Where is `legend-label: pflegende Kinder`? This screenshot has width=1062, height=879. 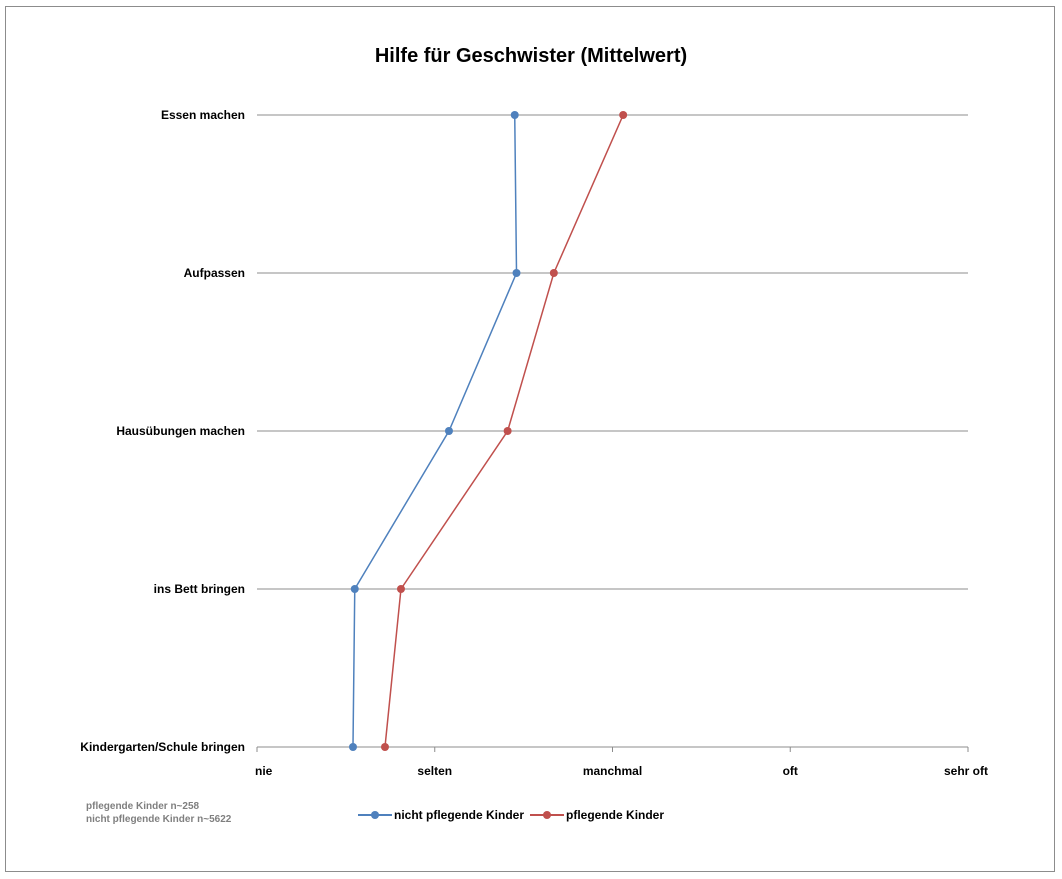 legend-label: pflegende Kinder is located at coordinates (615, 815).